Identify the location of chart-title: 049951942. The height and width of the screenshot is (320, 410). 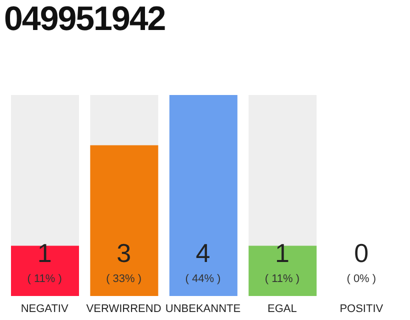
(85, 19).